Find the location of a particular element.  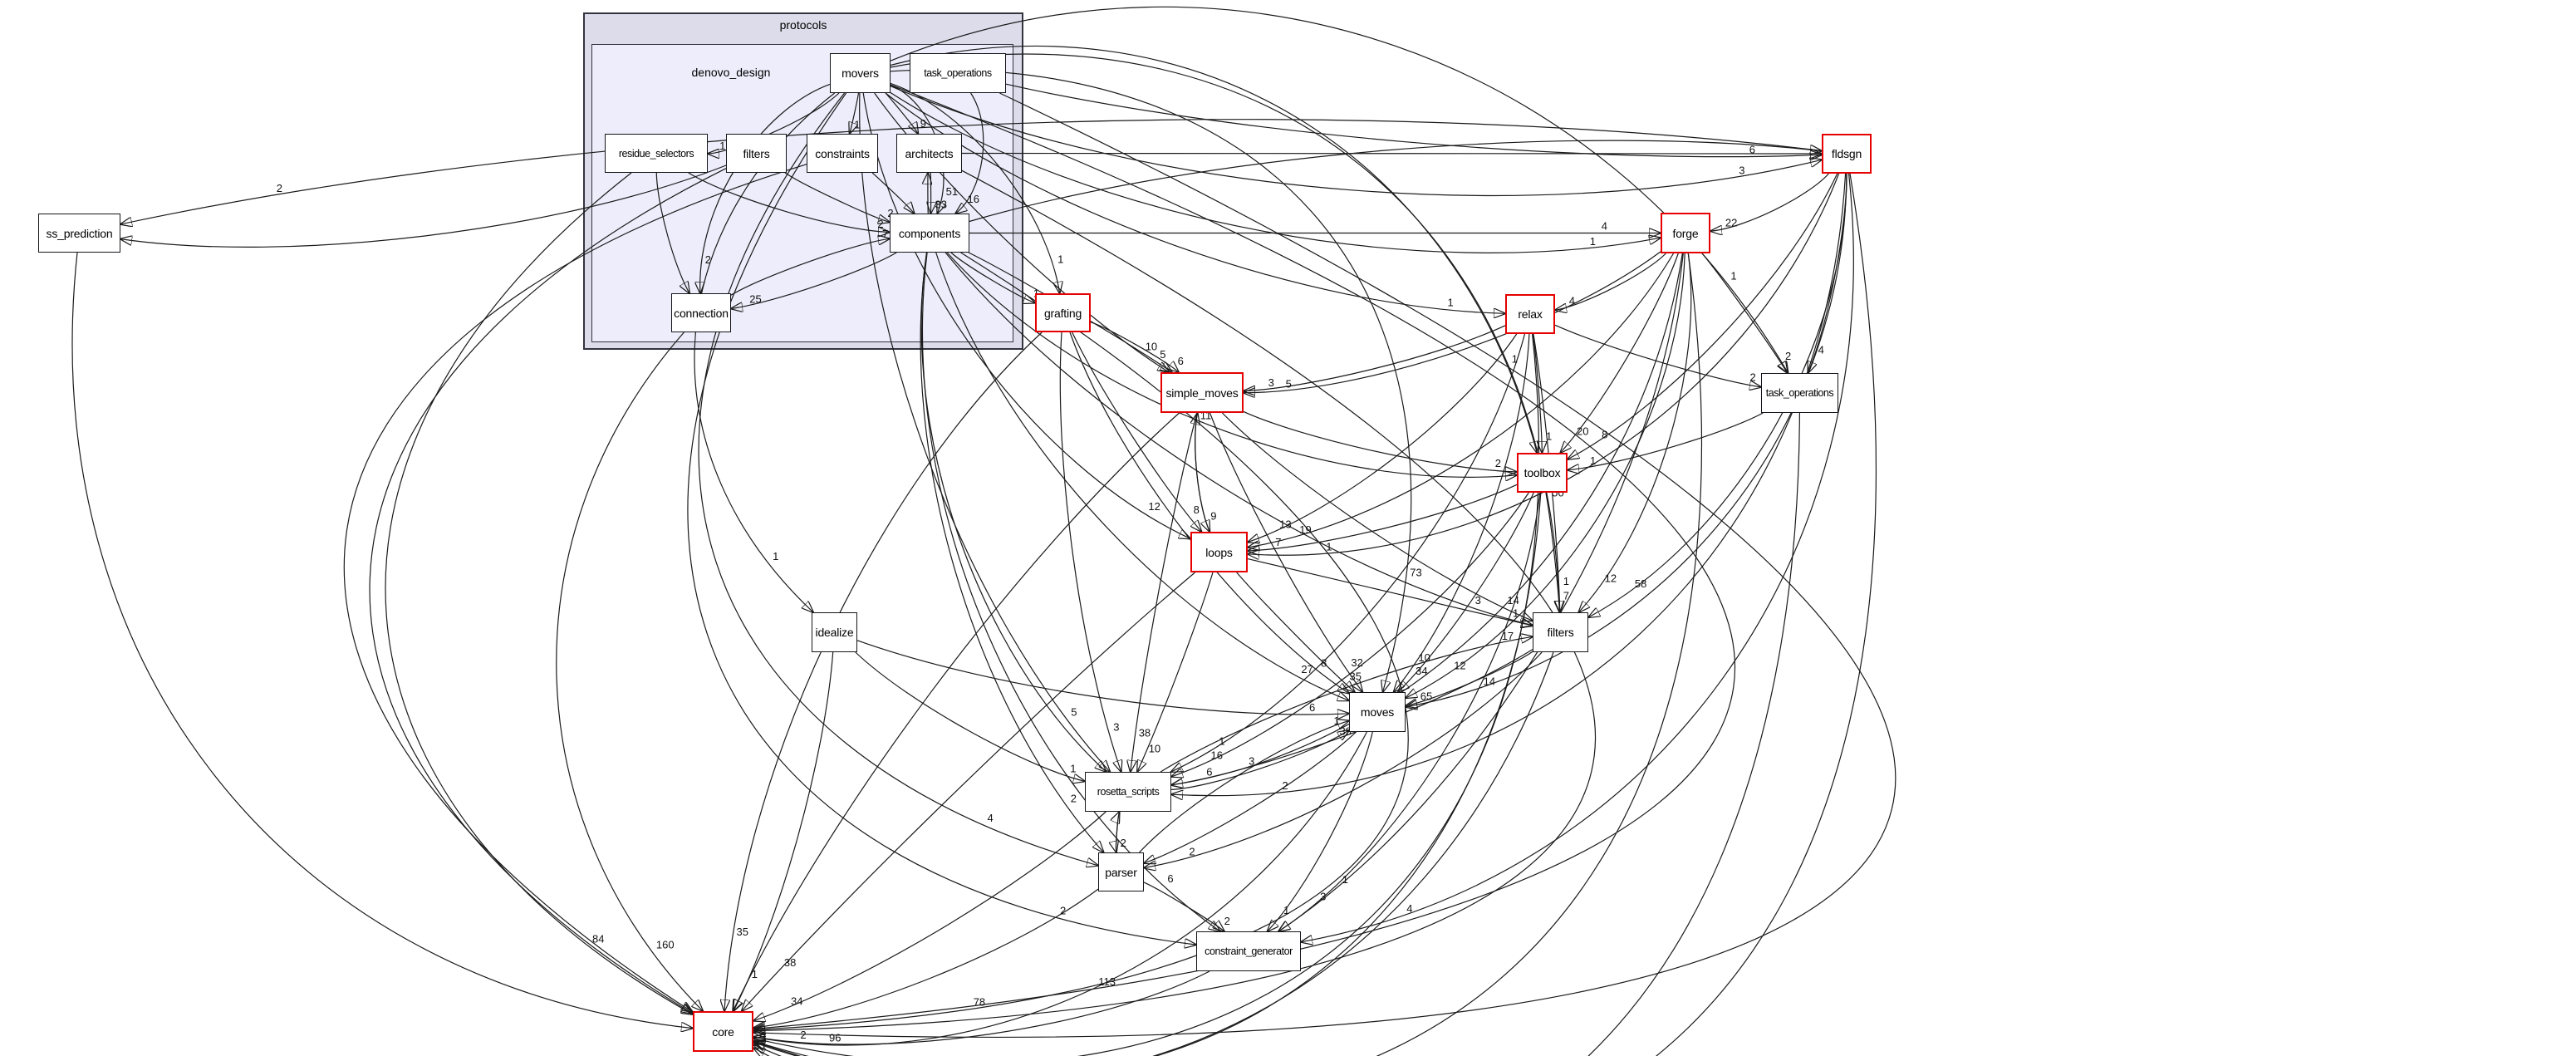

edge-simple_moves-to-filters is located at coordinates (1377, 516).